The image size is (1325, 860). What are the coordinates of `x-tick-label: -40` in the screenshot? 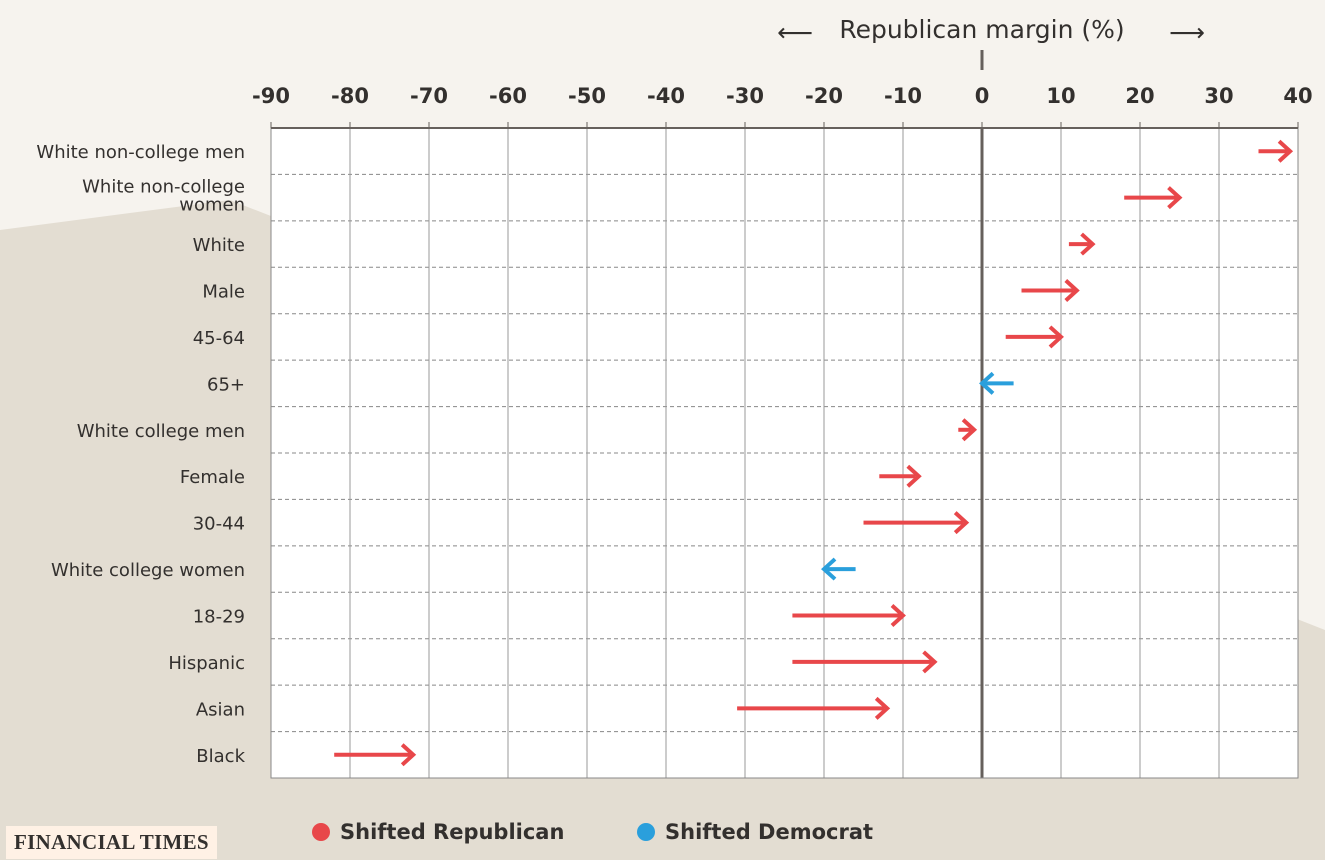 It's located at (666, 96).